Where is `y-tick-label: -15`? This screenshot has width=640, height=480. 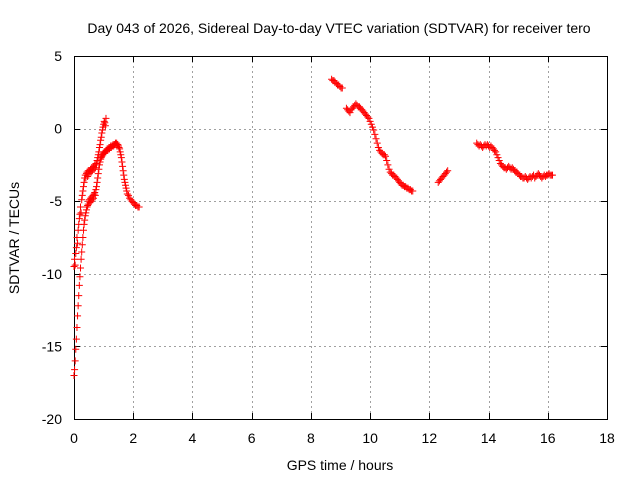
y-tick-label: -15 is located at coordinates (52, 346).